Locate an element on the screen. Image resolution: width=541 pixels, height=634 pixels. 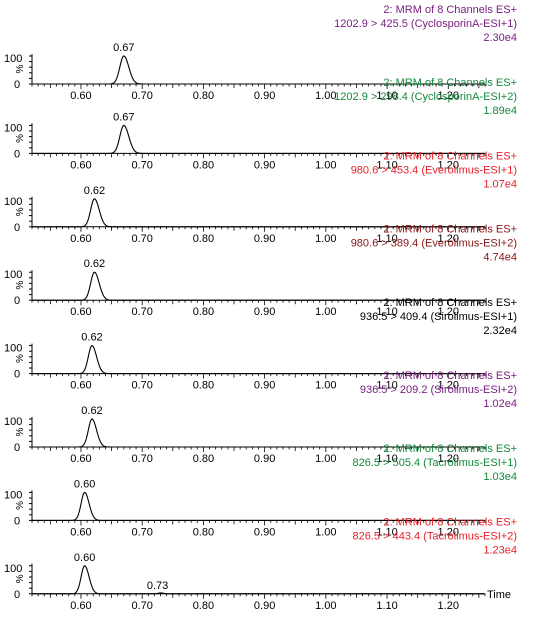
channel-header-line: 936.5 > 409.4 (Sirolimus-ESI+1) is located at coordinates (438, 317).